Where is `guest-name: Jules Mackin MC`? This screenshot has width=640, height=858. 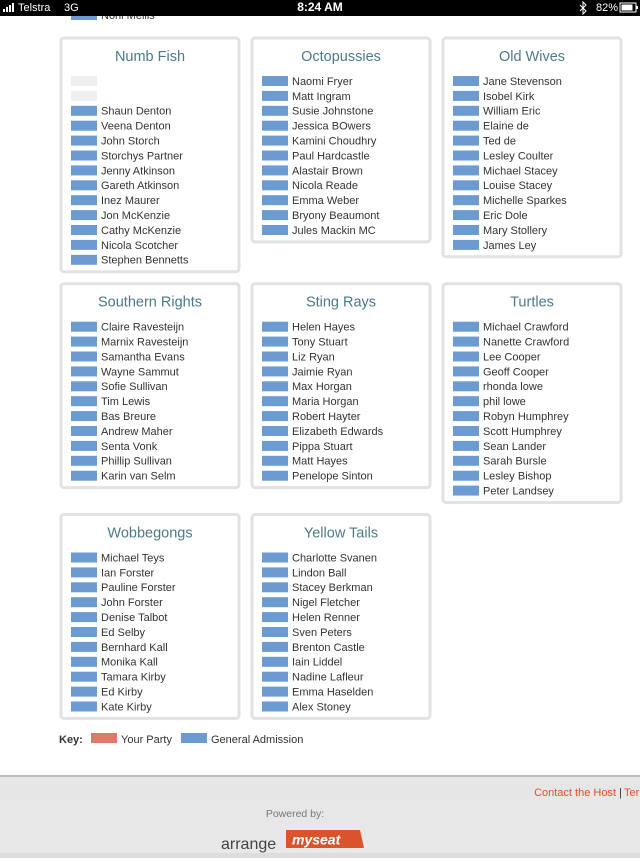
guest-name: Jules Mackin MC is located at coordinates (334, 231).